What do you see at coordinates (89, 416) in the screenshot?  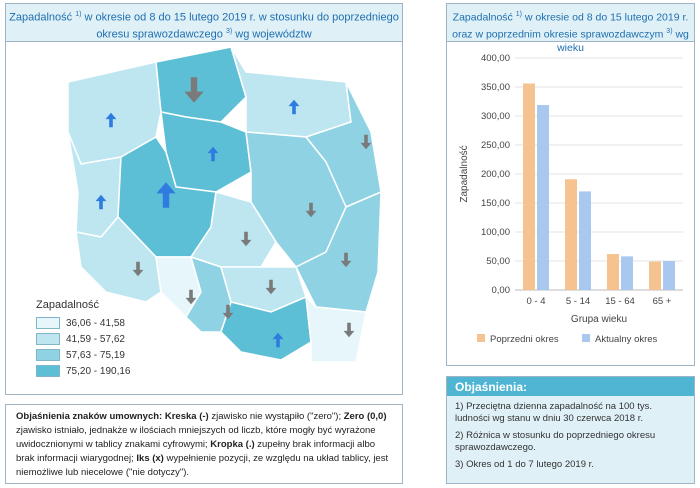 I see `symbols-title: Objaśnienia znaków umownych:` at bounding box center [89, 416].